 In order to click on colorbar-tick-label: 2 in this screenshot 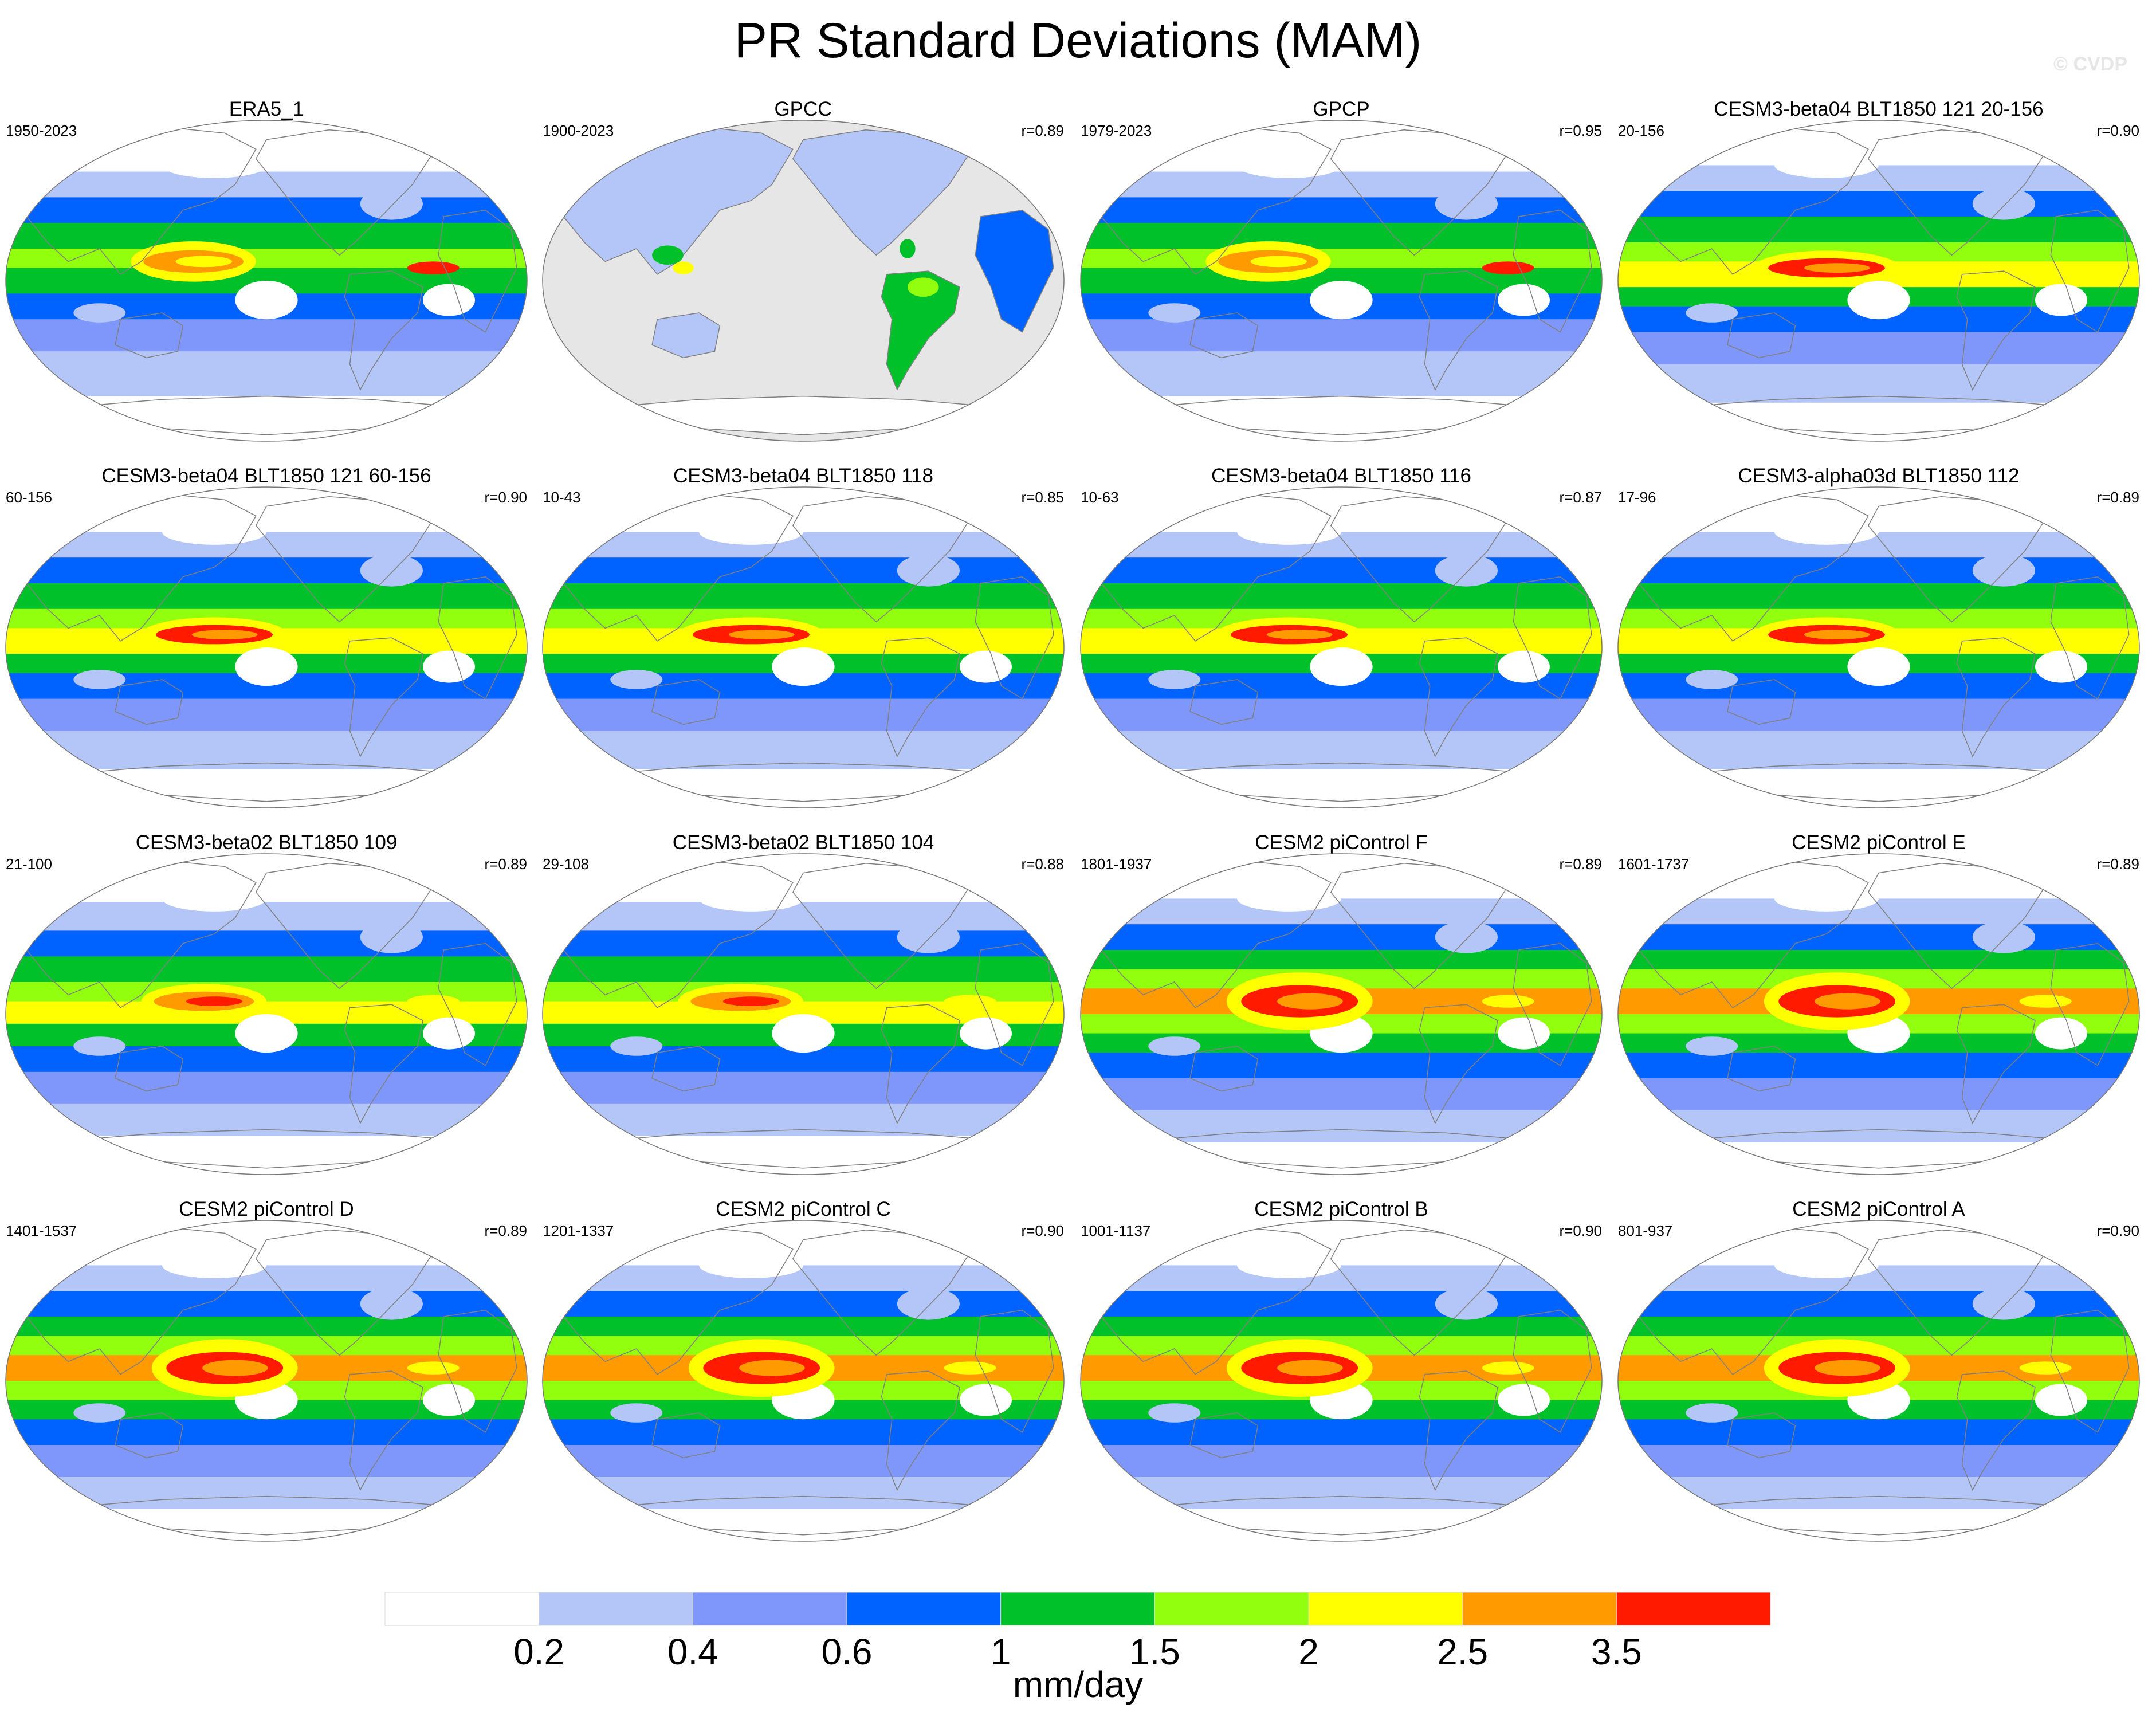, I will do `click(1308, 1652)`.